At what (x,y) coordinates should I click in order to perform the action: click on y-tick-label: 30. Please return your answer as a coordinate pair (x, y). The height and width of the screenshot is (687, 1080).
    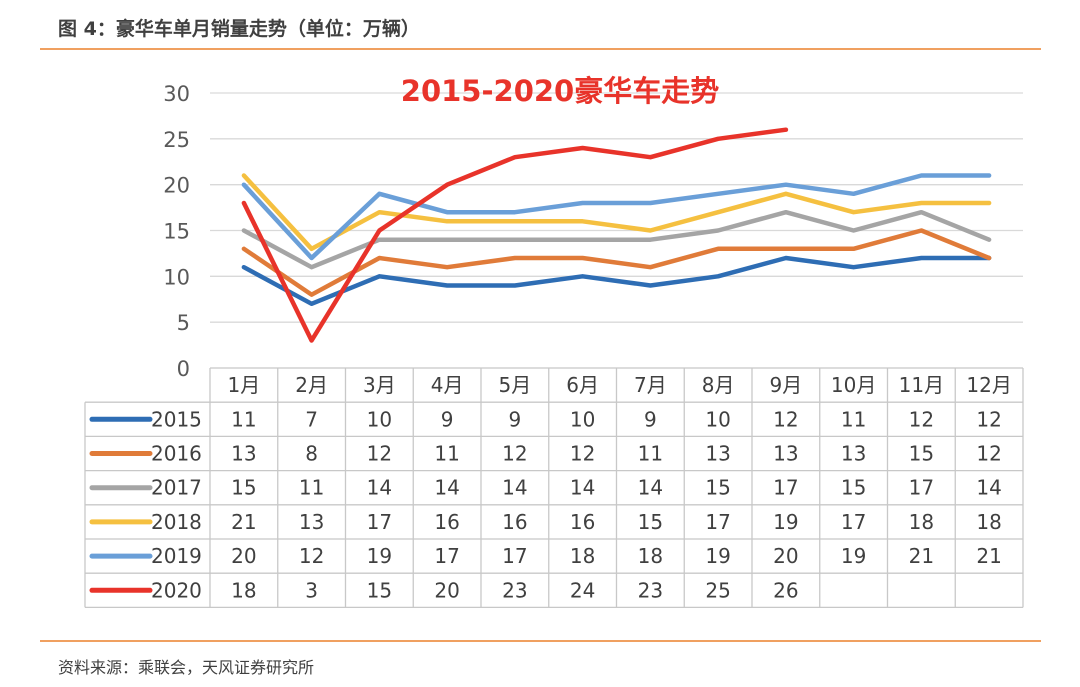
    Looking at the image, I should click on (176, 94).